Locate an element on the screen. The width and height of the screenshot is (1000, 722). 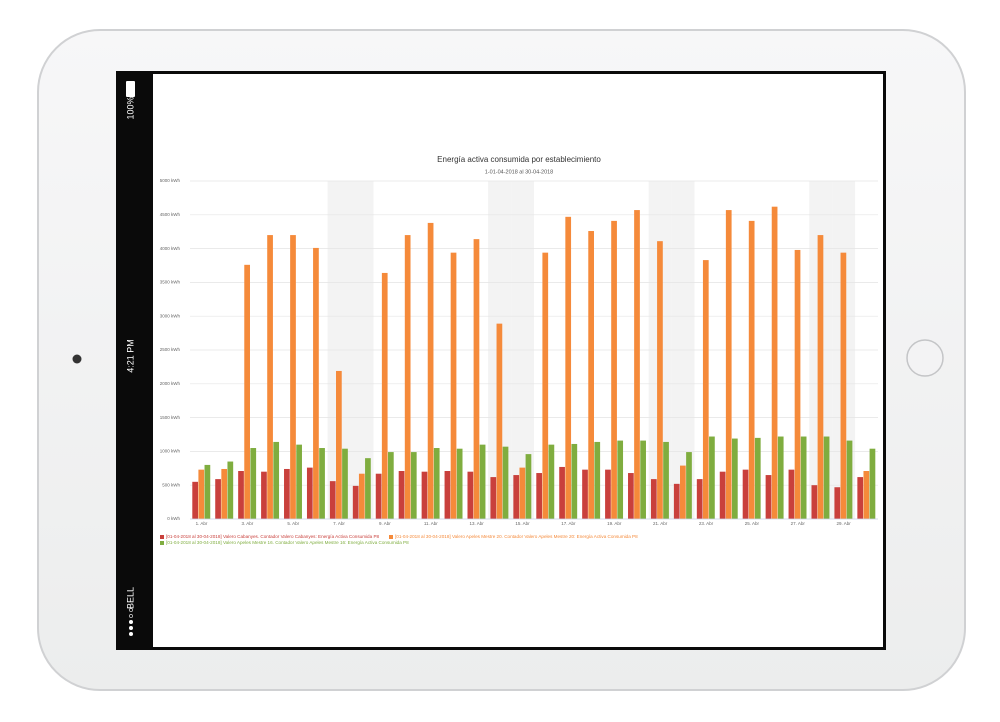
x-tick-label: 25. Abr is located at coordinates (752, 523).